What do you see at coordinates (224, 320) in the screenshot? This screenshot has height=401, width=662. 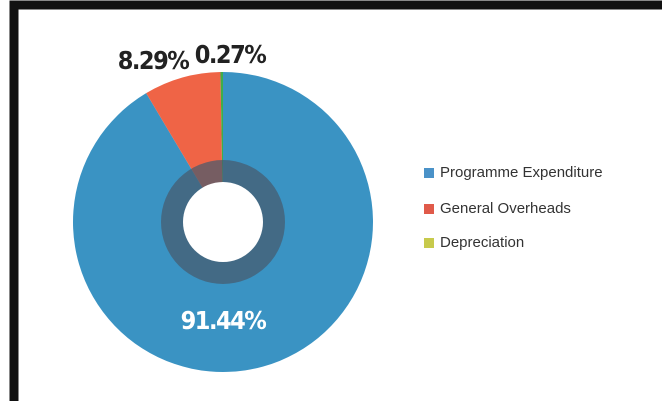 I see `value-label: 91.44%` at bounding box center [224, 320].